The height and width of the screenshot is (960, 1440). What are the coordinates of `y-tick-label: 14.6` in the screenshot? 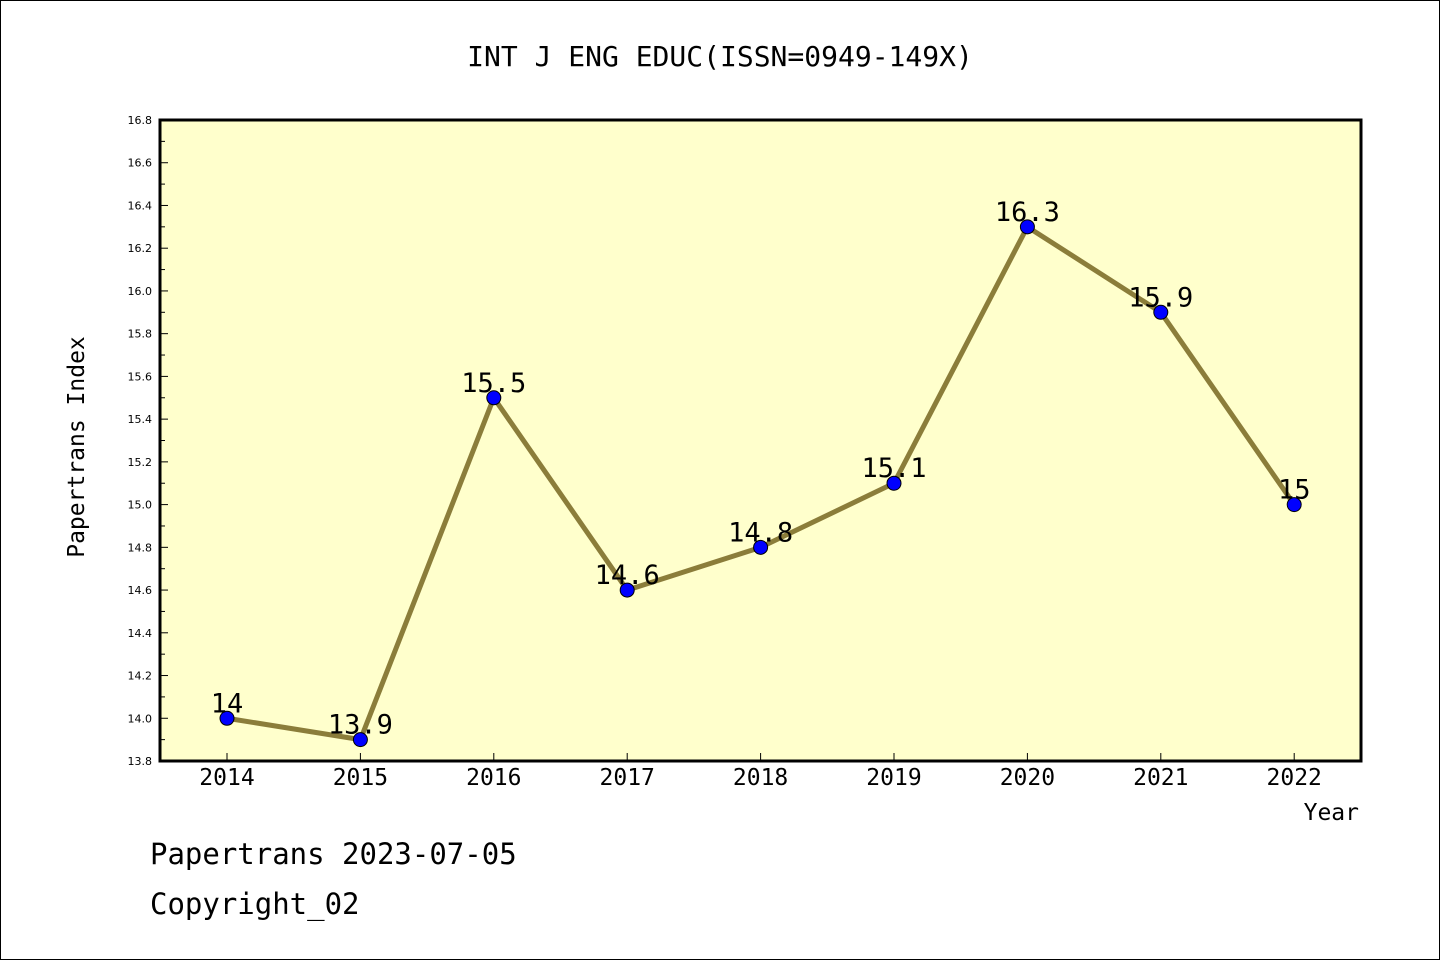 It's located at (140, 590).